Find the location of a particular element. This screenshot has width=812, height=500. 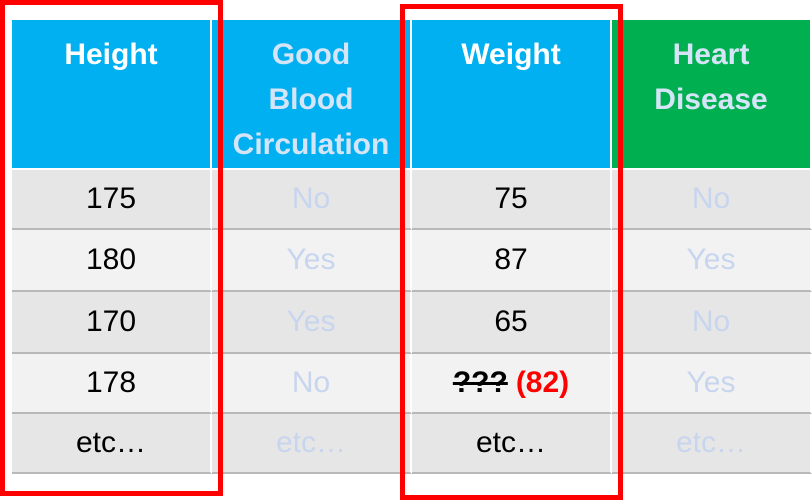

header-height: Height is located at coordinates (112, 95).